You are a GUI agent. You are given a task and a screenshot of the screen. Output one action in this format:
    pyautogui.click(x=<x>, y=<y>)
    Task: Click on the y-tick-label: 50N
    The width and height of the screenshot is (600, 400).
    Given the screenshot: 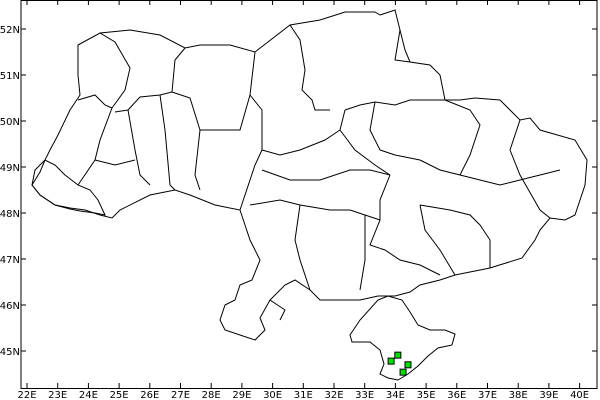 What is the action you would take?
    pyautogui.click(x=10, y=122)
    